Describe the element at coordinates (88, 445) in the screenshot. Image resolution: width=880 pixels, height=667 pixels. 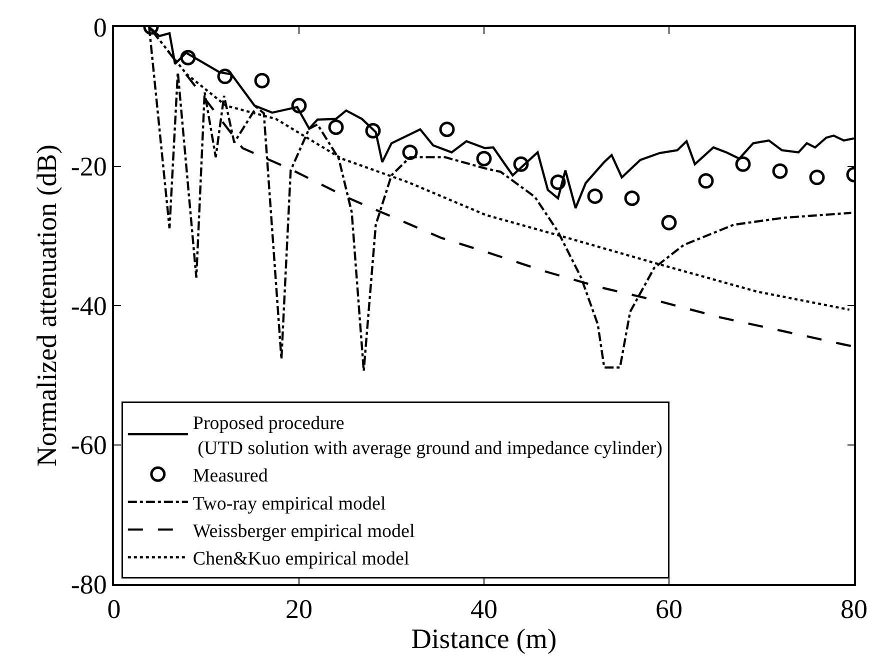
I see `y-tick-label: -60` at that location.